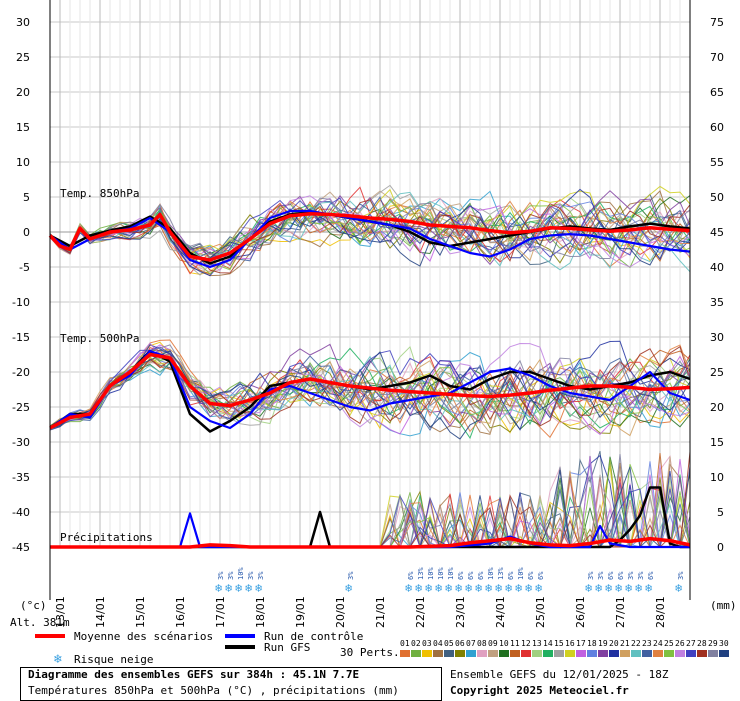 The width and height of the screenshot is (740, 701). Describe the element at coordinates (24, 267) in the screenshot. I see `y-left-tick: -5` at that location.